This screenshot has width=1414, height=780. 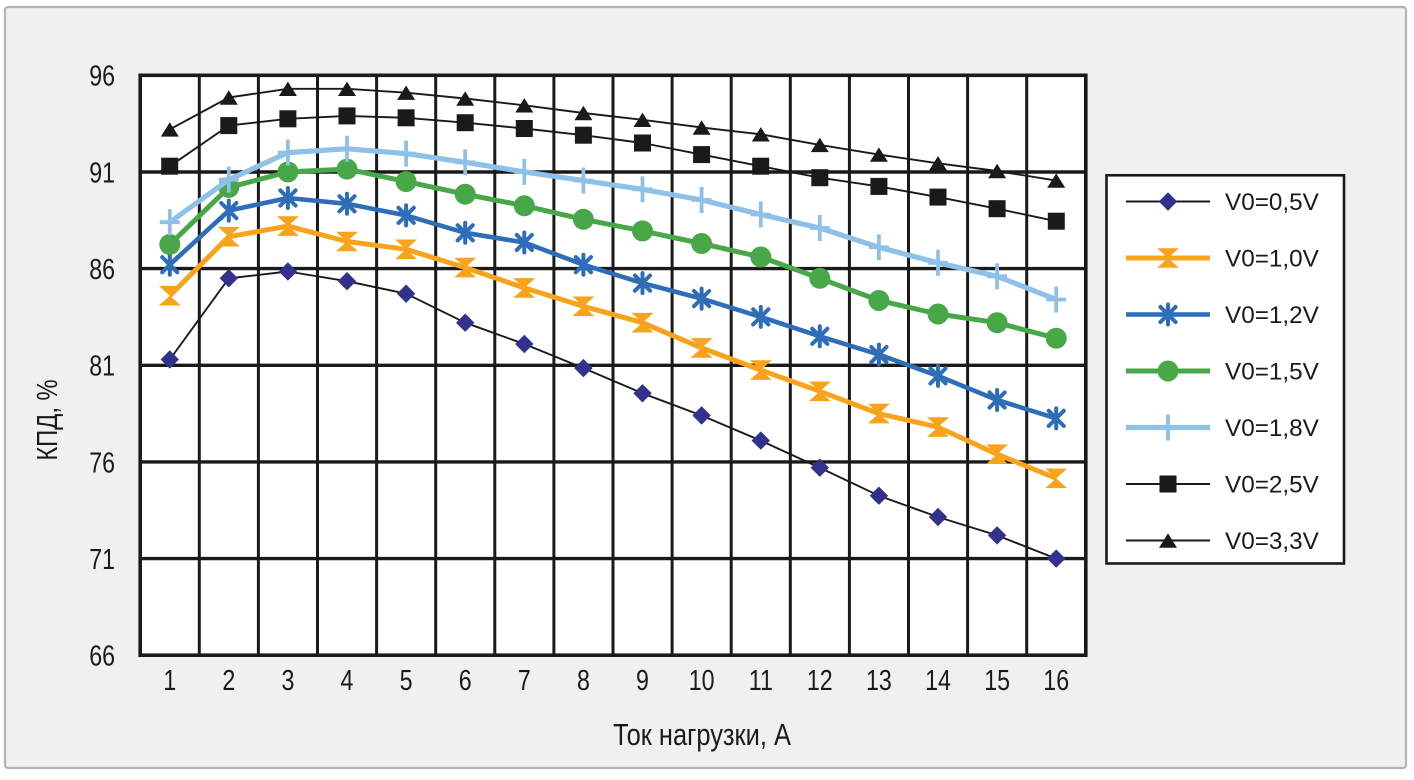 I want to click on svg-text: V0=1,5V, so click(x=1272, y=371).